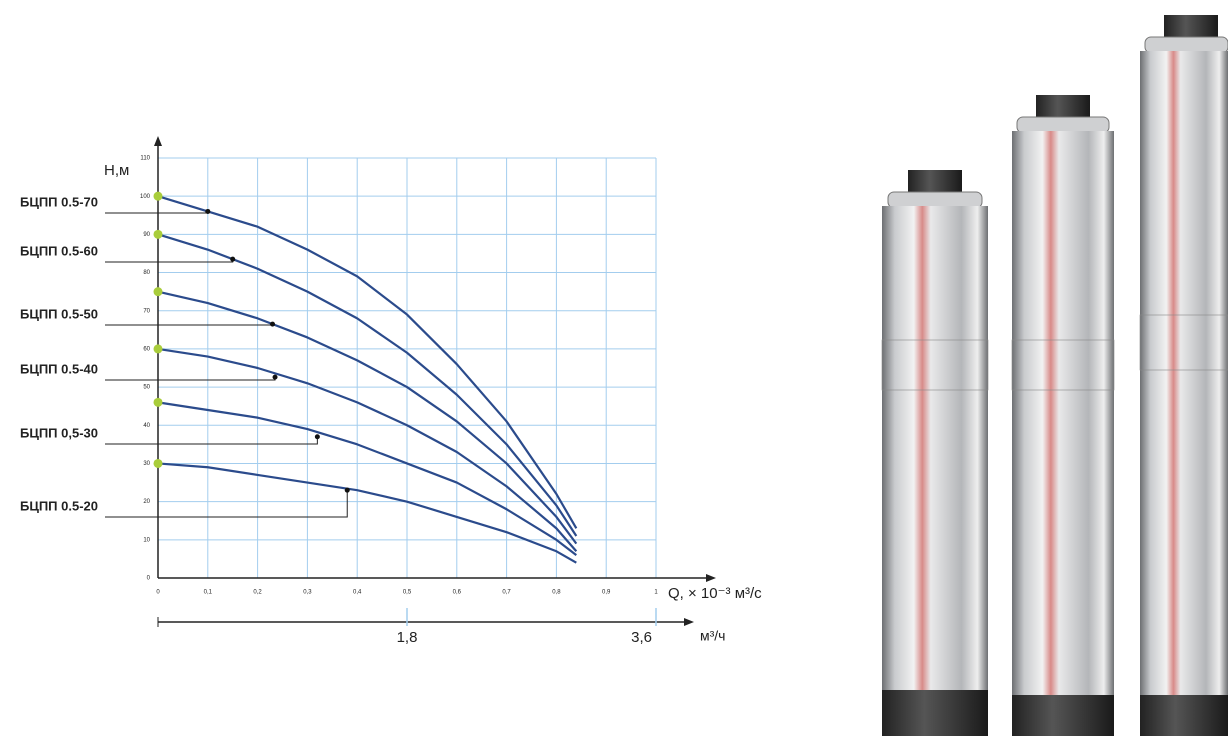 The image size is (1228, 736). What do you see at coordinates (59, 250) in the screenshot?
I see `series-label: БЦПП 0.5-60` at bounding box center [59, 250].